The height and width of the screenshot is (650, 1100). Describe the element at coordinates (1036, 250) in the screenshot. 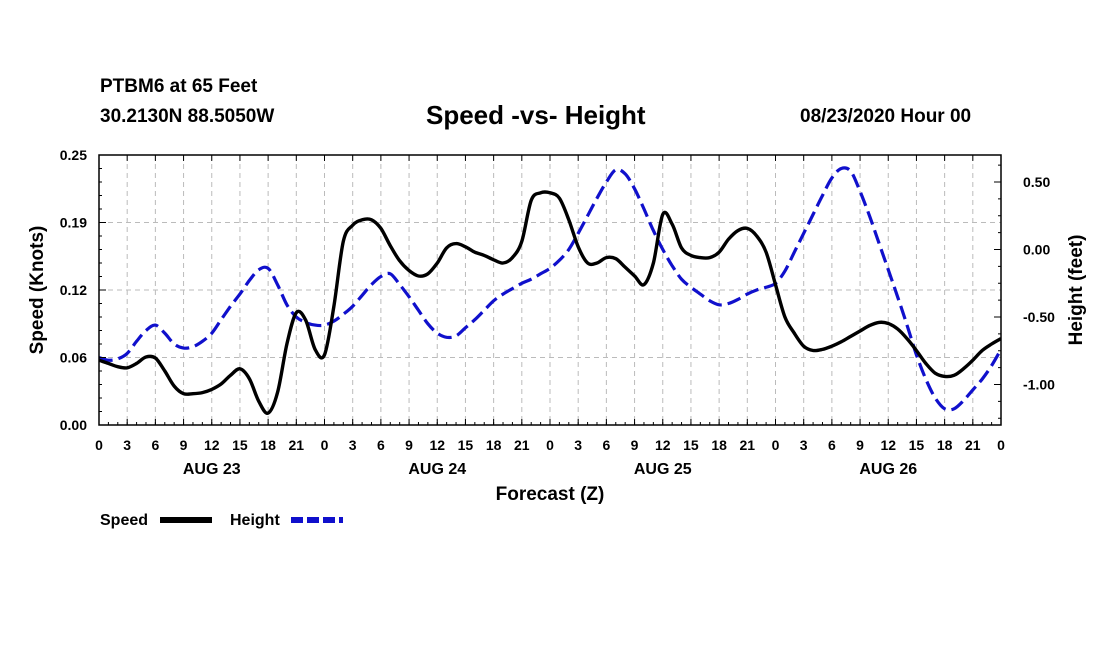

I see `y2-tick-label: 0.00` at that location.